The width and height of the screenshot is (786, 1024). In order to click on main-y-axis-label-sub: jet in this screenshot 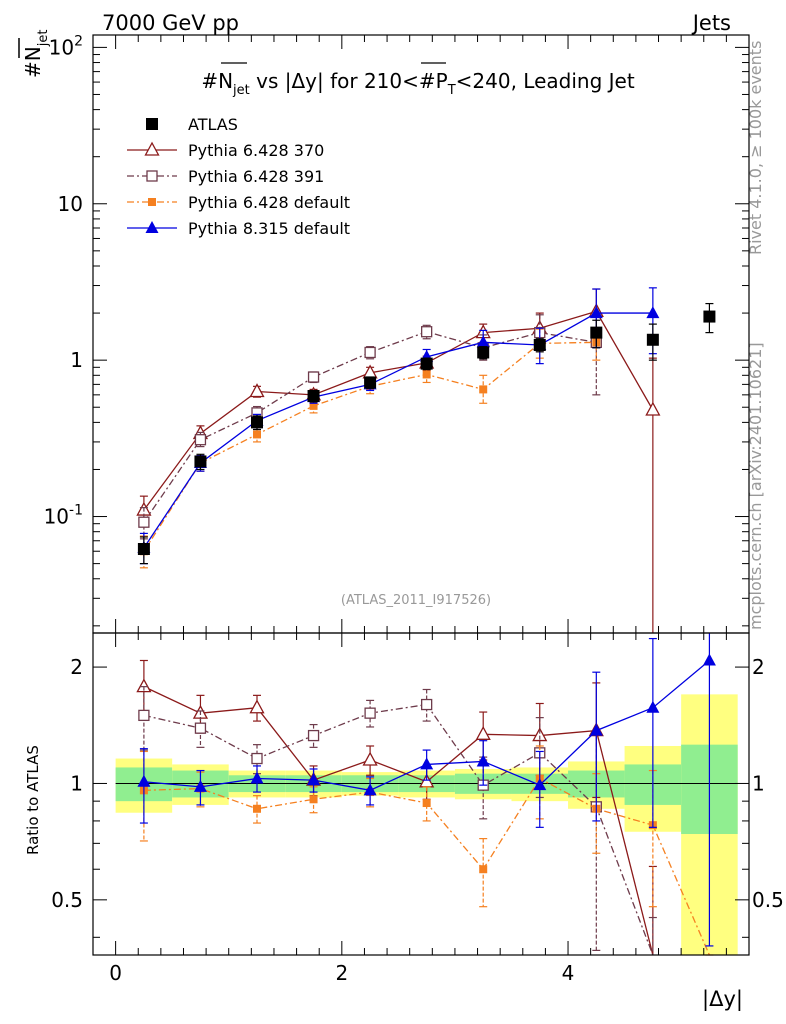, I will do `click(43, 39)`.